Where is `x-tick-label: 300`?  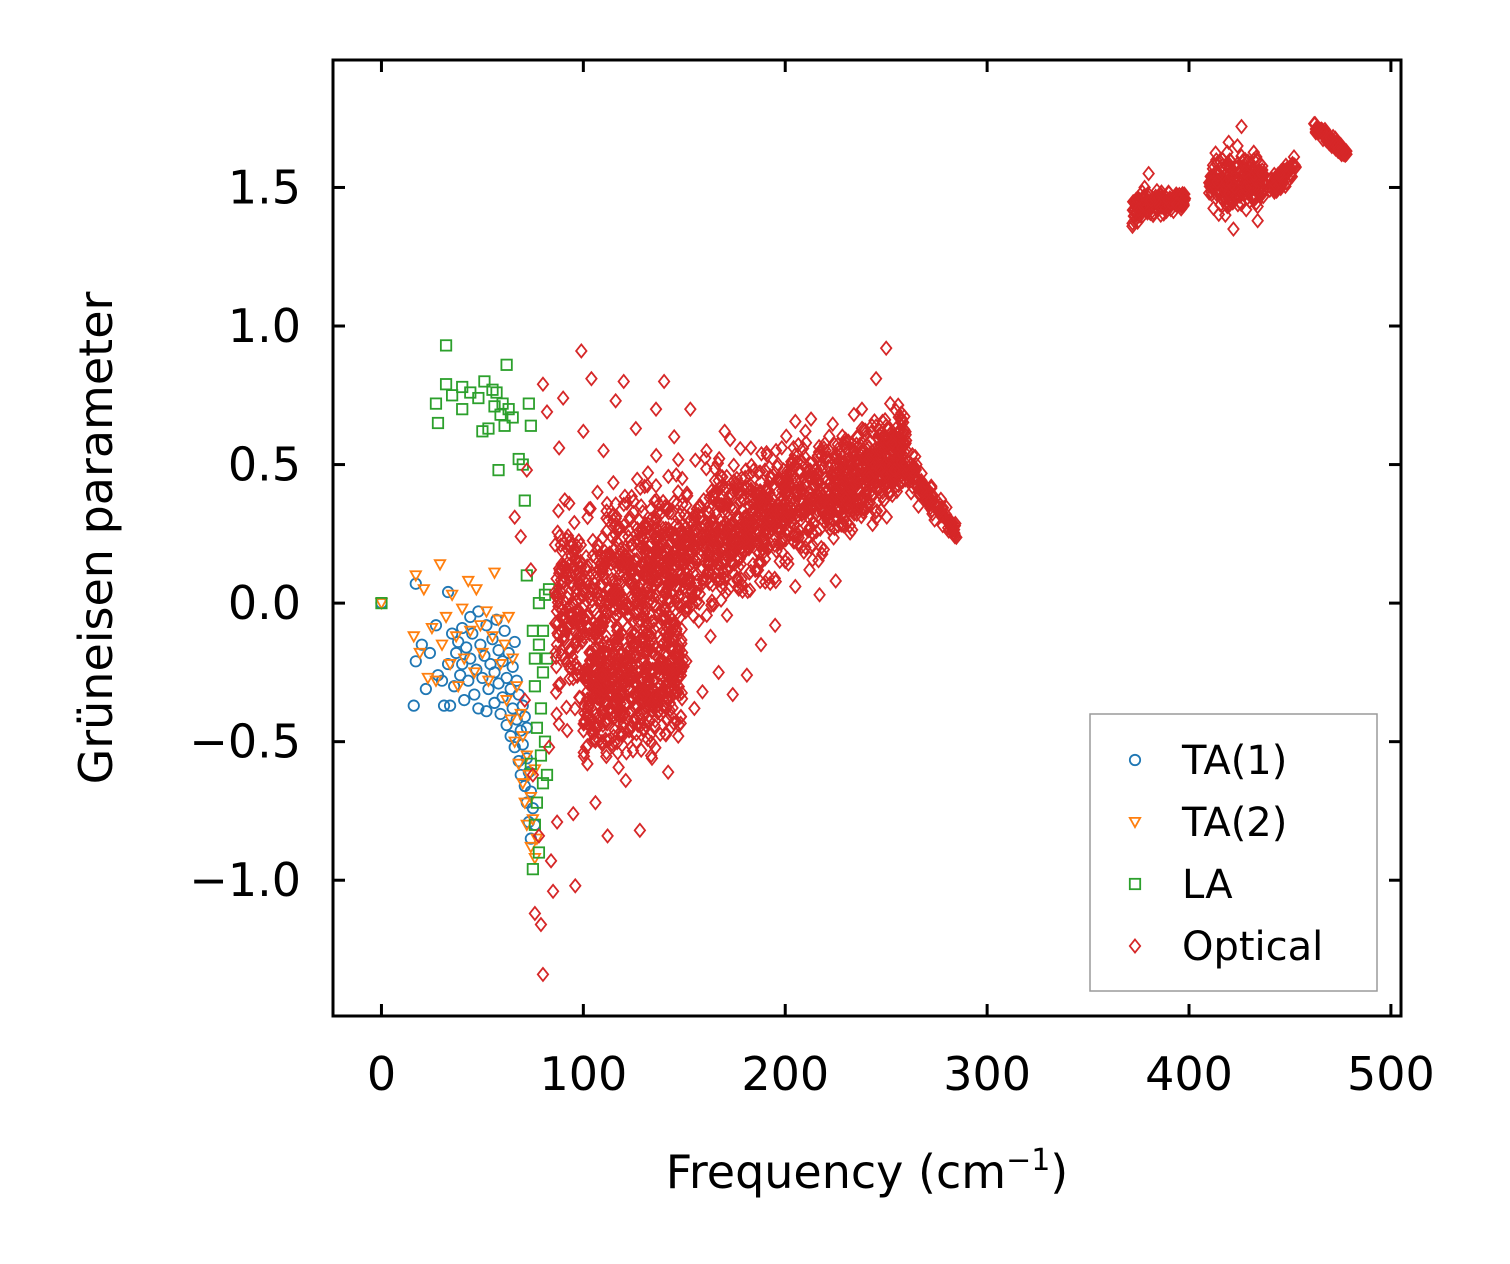 x-tick-label: 300 is located at coordinates (987, 1074).